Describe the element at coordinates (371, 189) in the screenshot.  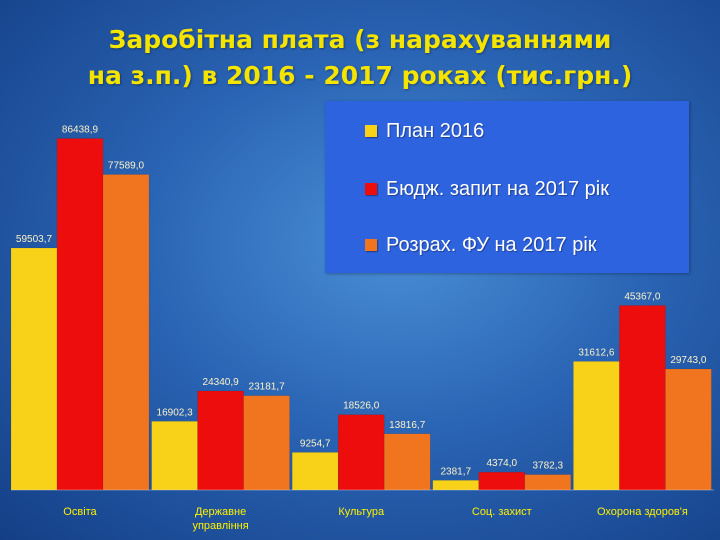
I see `legend-swatch-budget-request-2017` at that location.